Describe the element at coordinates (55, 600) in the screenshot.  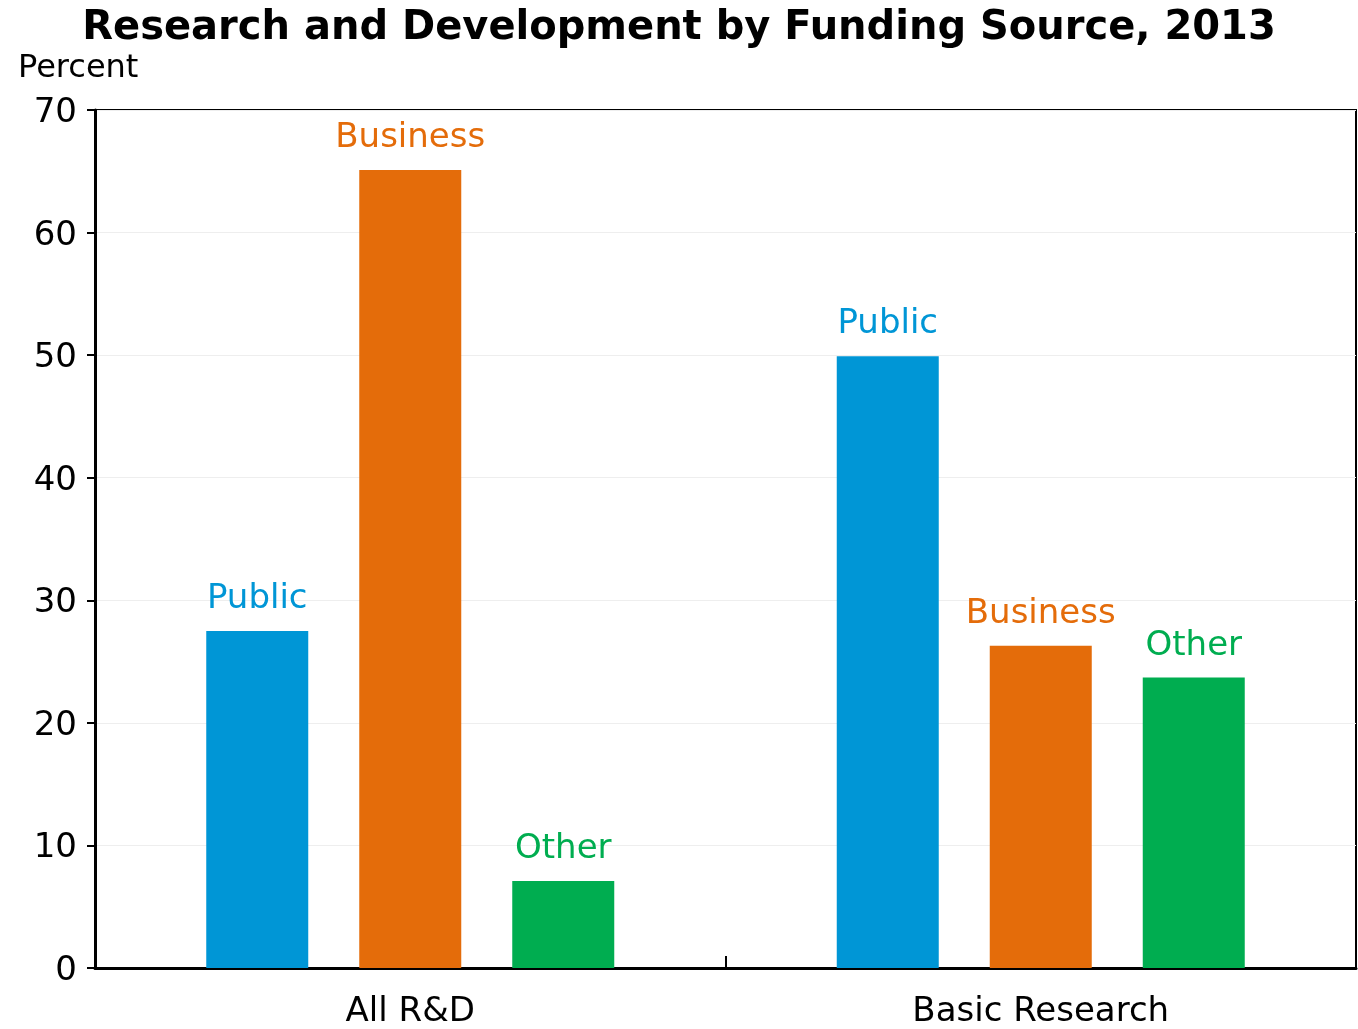
I see `y-tick-label: 30` at that location.